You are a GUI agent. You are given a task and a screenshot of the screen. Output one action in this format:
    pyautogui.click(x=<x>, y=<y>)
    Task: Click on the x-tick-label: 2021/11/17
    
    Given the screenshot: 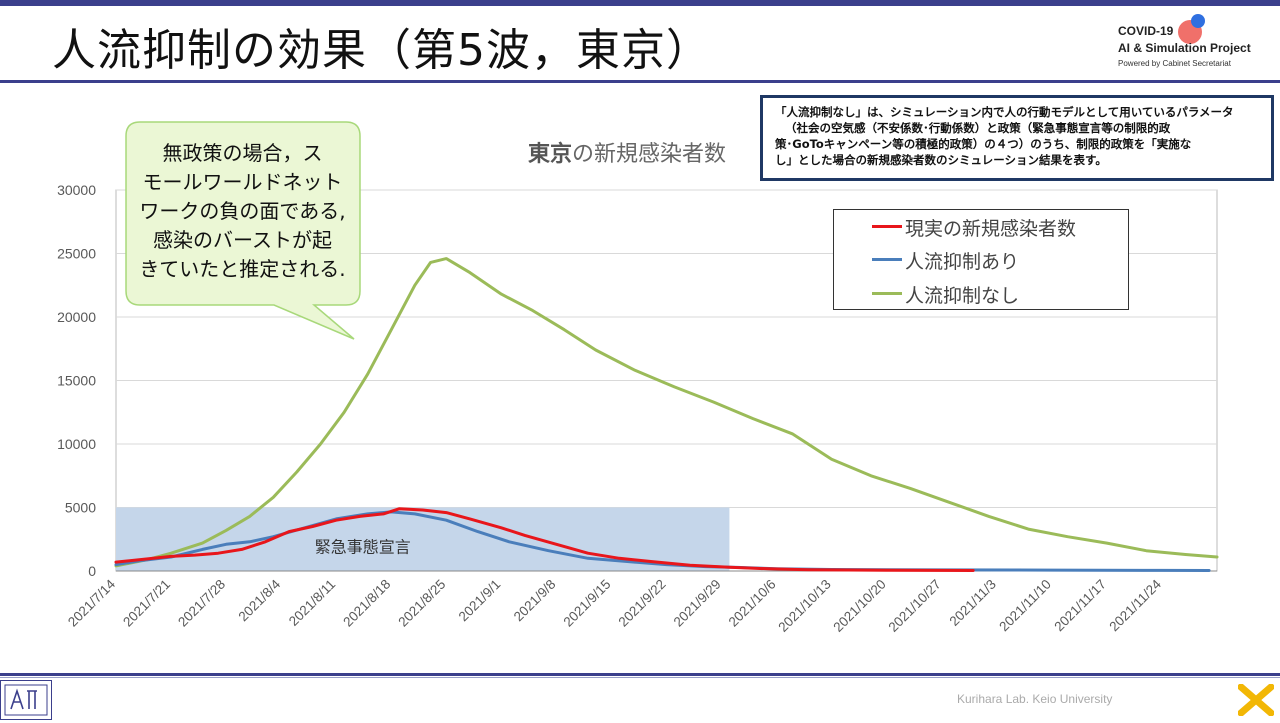 What is the action you would take?
    pyautogui.click(x=1080, y=606)
    